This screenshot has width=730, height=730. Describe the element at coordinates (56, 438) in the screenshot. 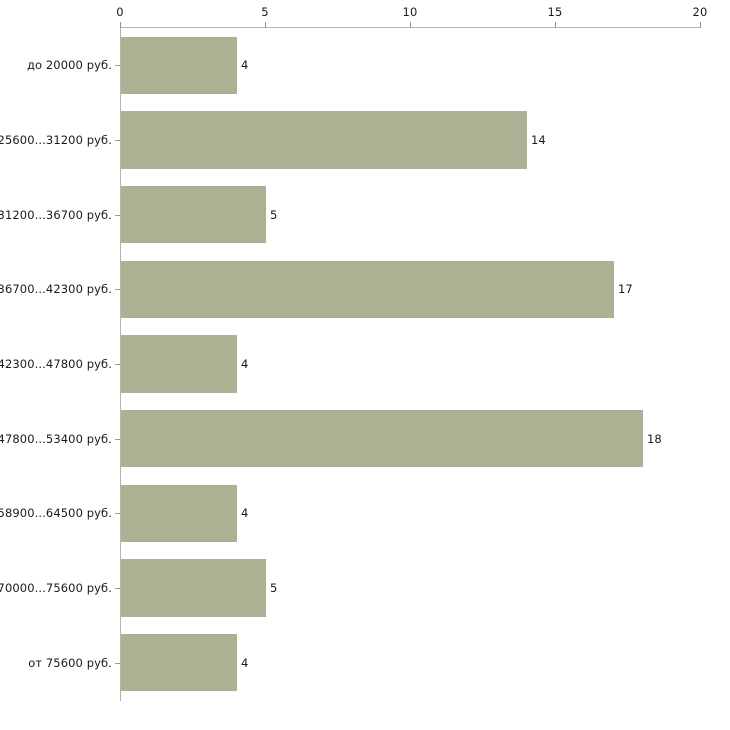

I see `category-label: 47800...53400 руб.` at that location.